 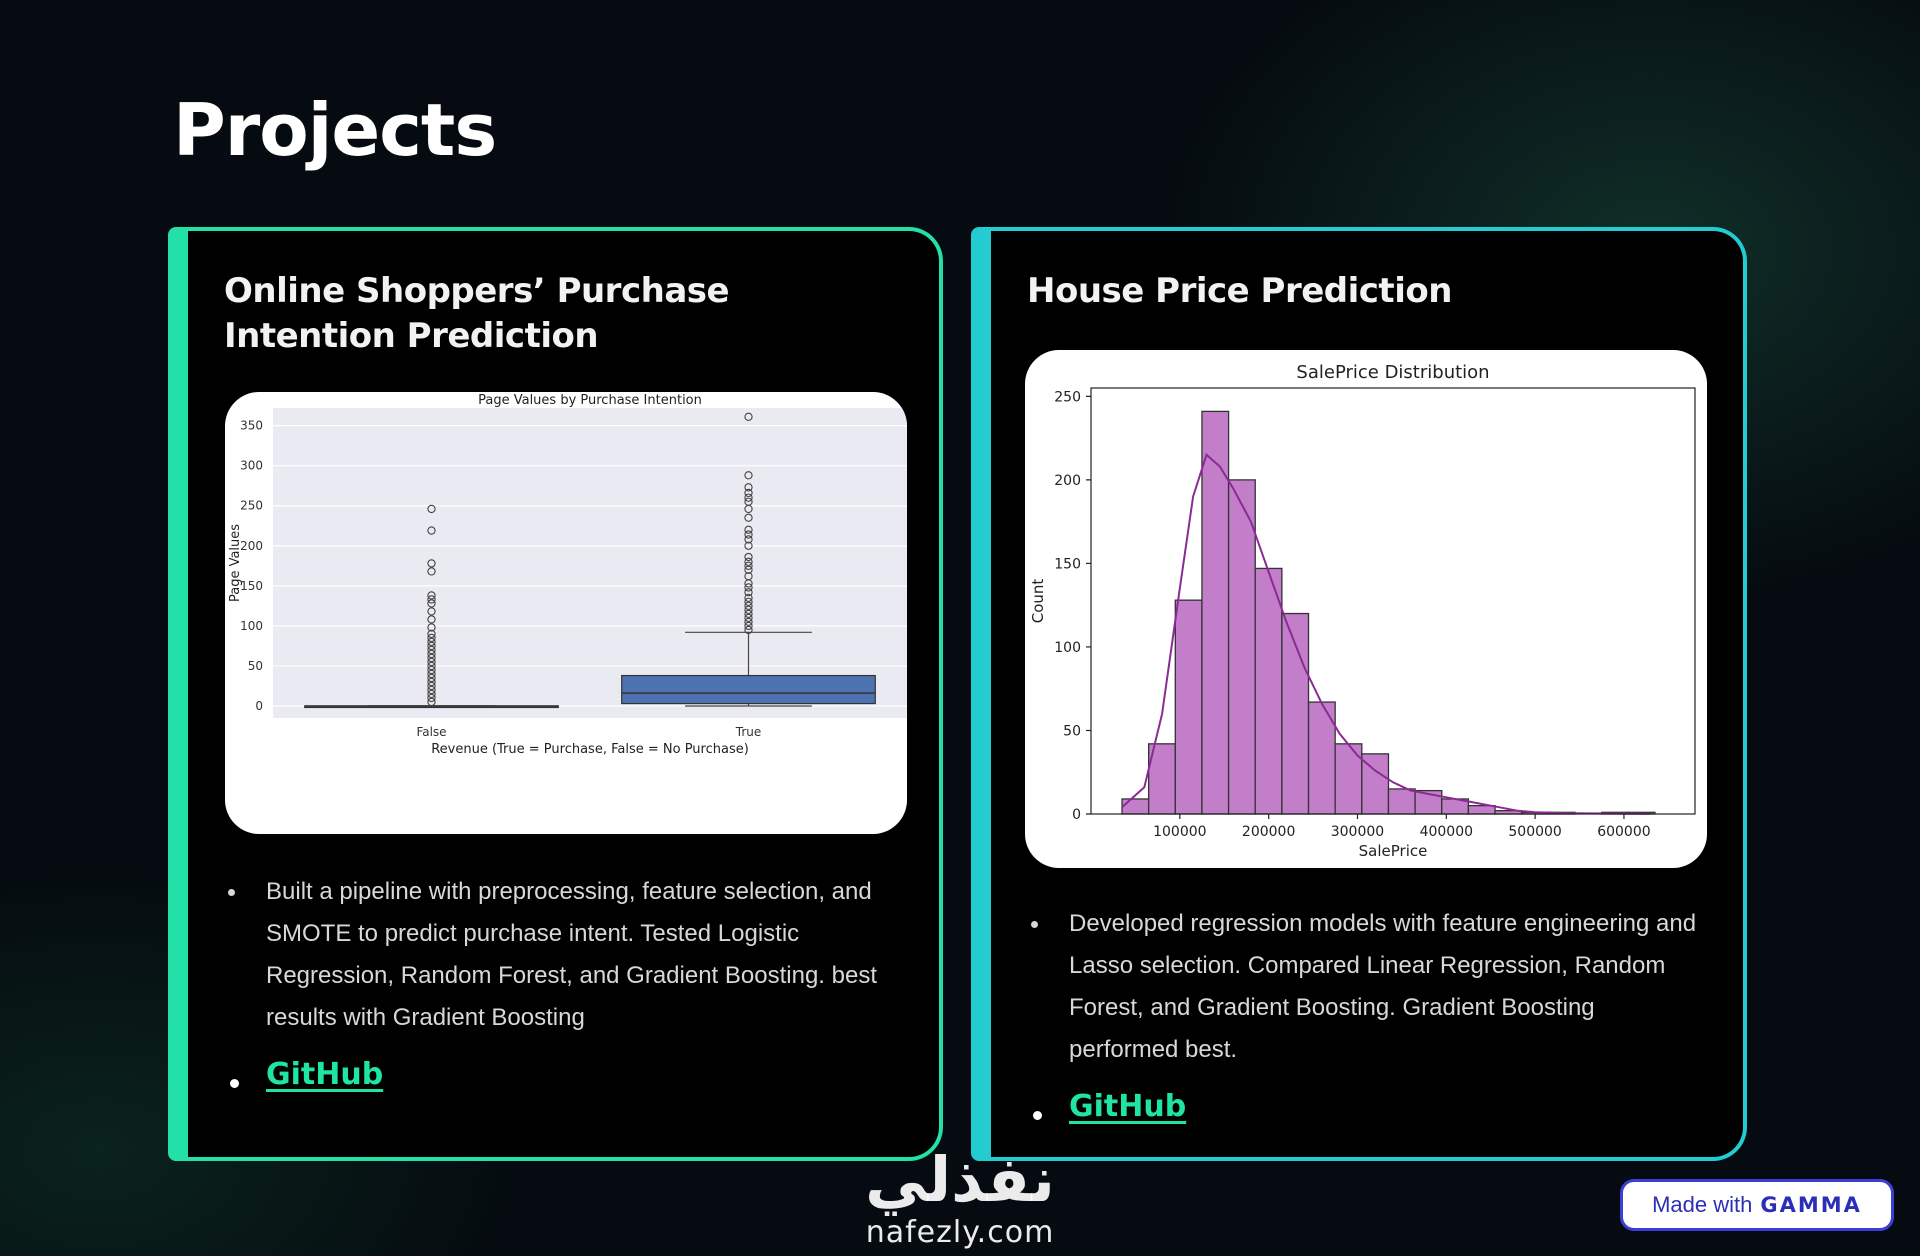 What do you see at coordinates (1386, 634) in the screenshot?
I see `kde-line` at bounding box center [1386, 634].